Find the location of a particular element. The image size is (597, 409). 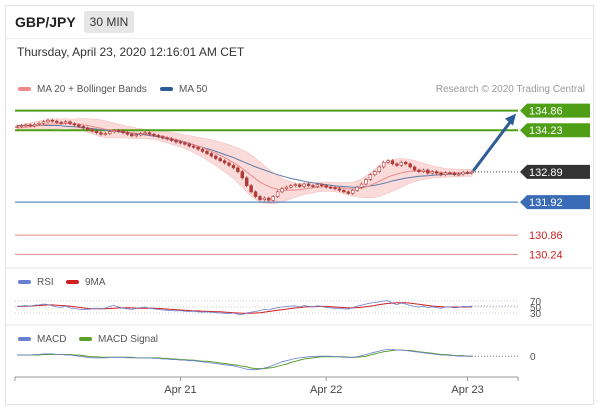

legend-ma50: MA 50 is located at coordinates (183, 89).